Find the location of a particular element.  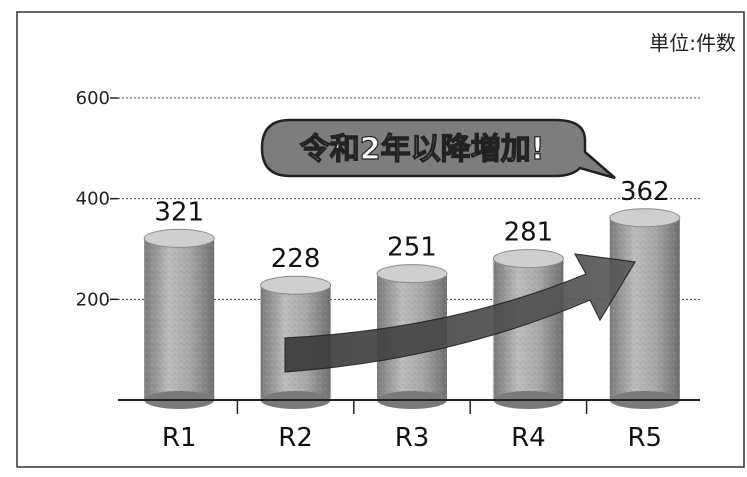

annotation-text: 令和2年以降増加! is located at coordinates (422, 149).